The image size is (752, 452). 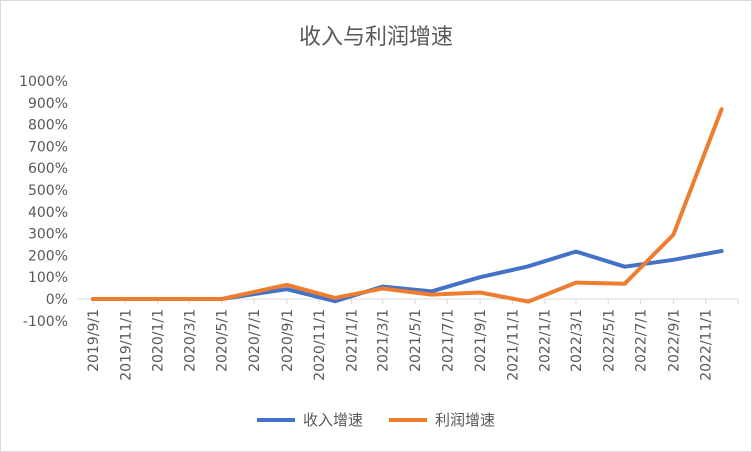 What do you see at coordinates (352, 340) in the screenshot?
I see `x-tick-label: 2021/1/1` at bounding box center [352, 340].